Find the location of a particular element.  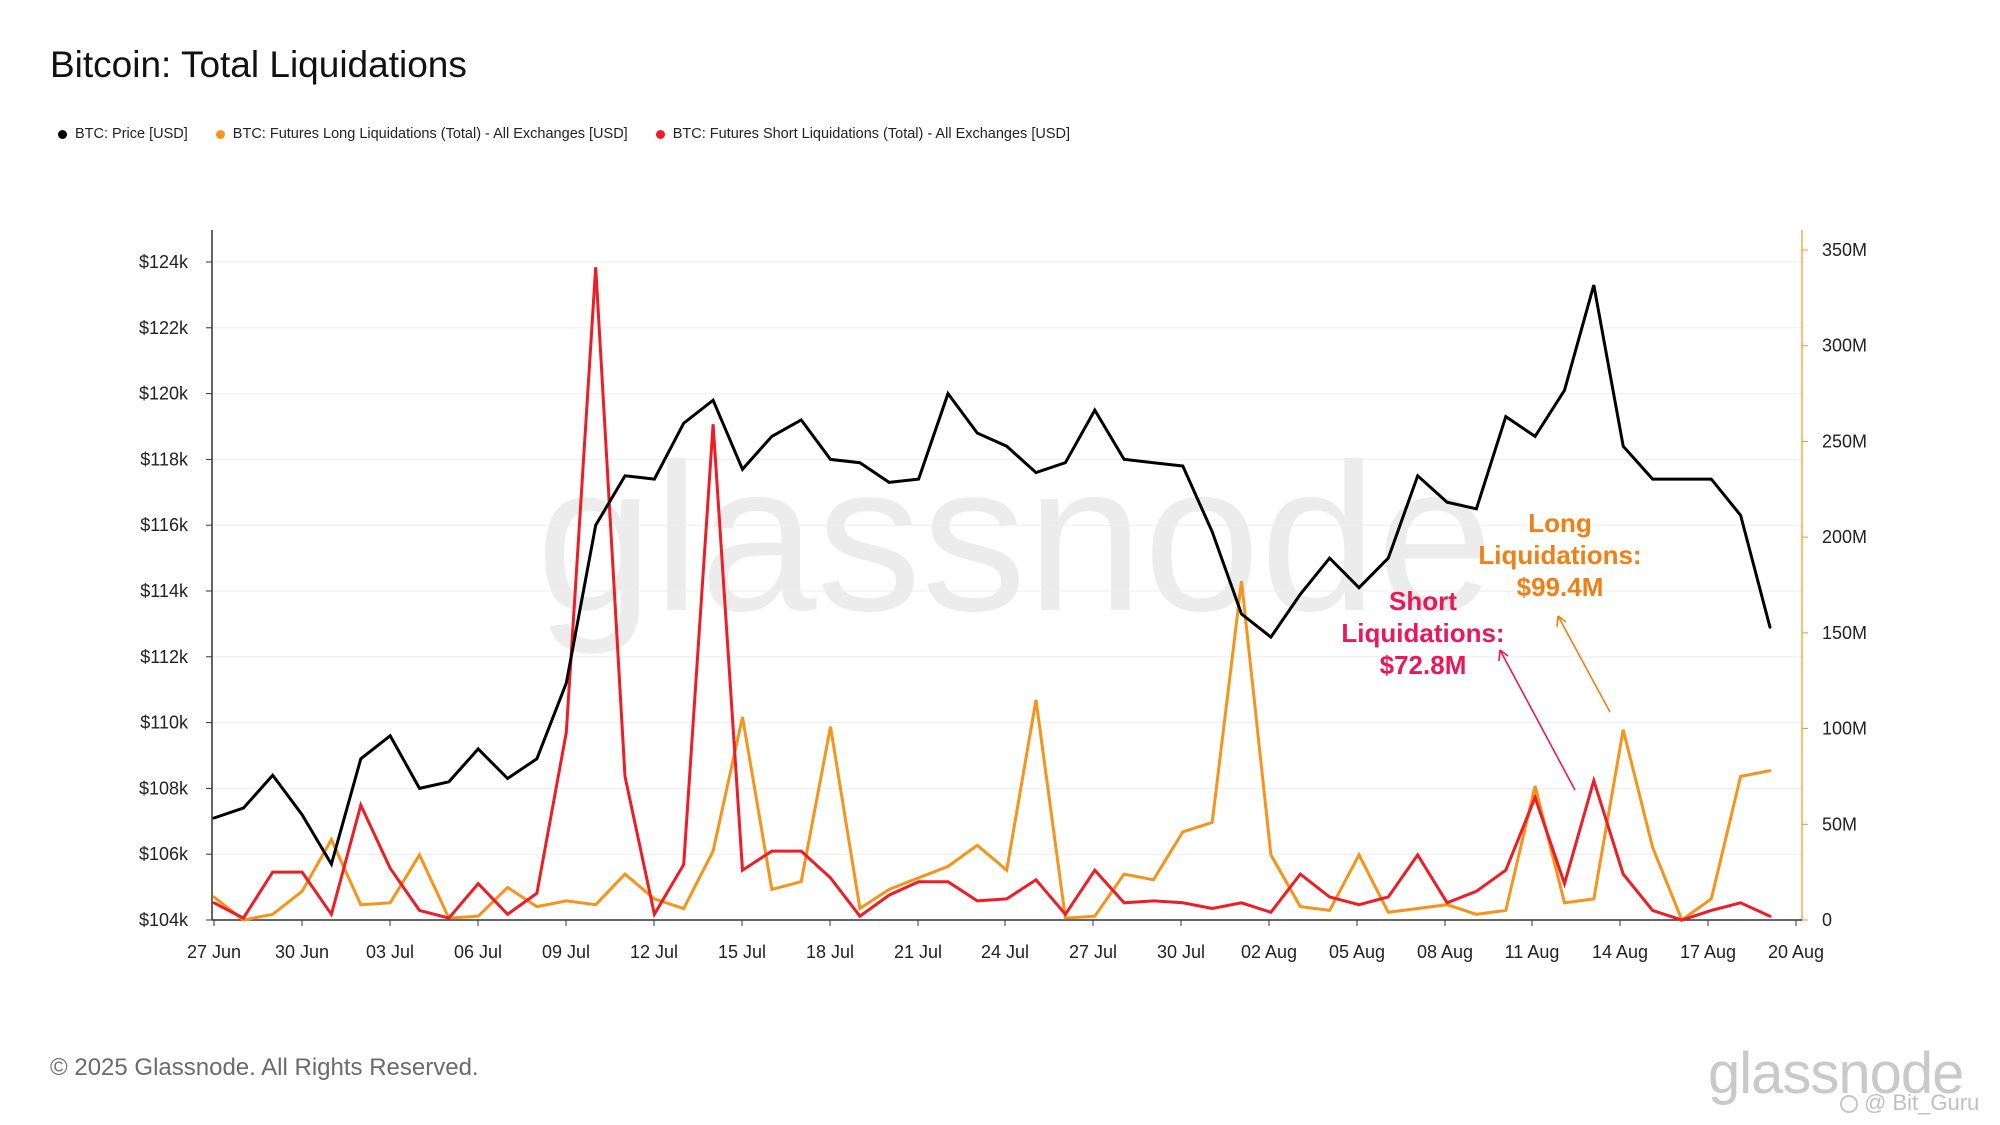

y-left-tick-label: $110k is located at coordinates (164, 723).